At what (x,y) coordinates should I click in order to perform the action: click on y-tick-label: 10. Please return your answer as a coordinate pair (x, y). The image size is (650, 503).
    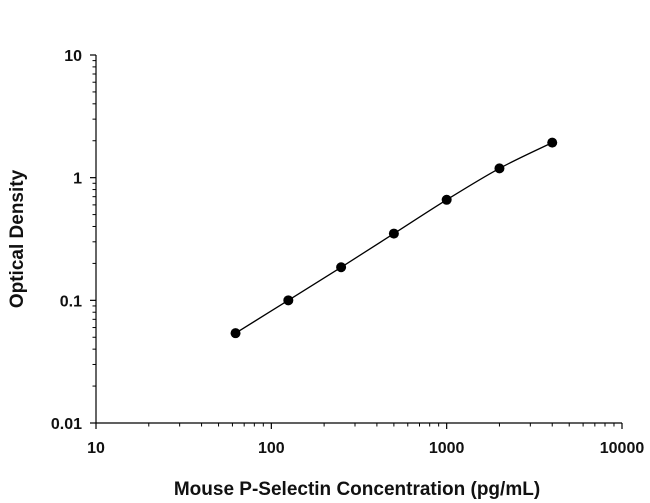
    Looking at the image, I should click on (73, 56).